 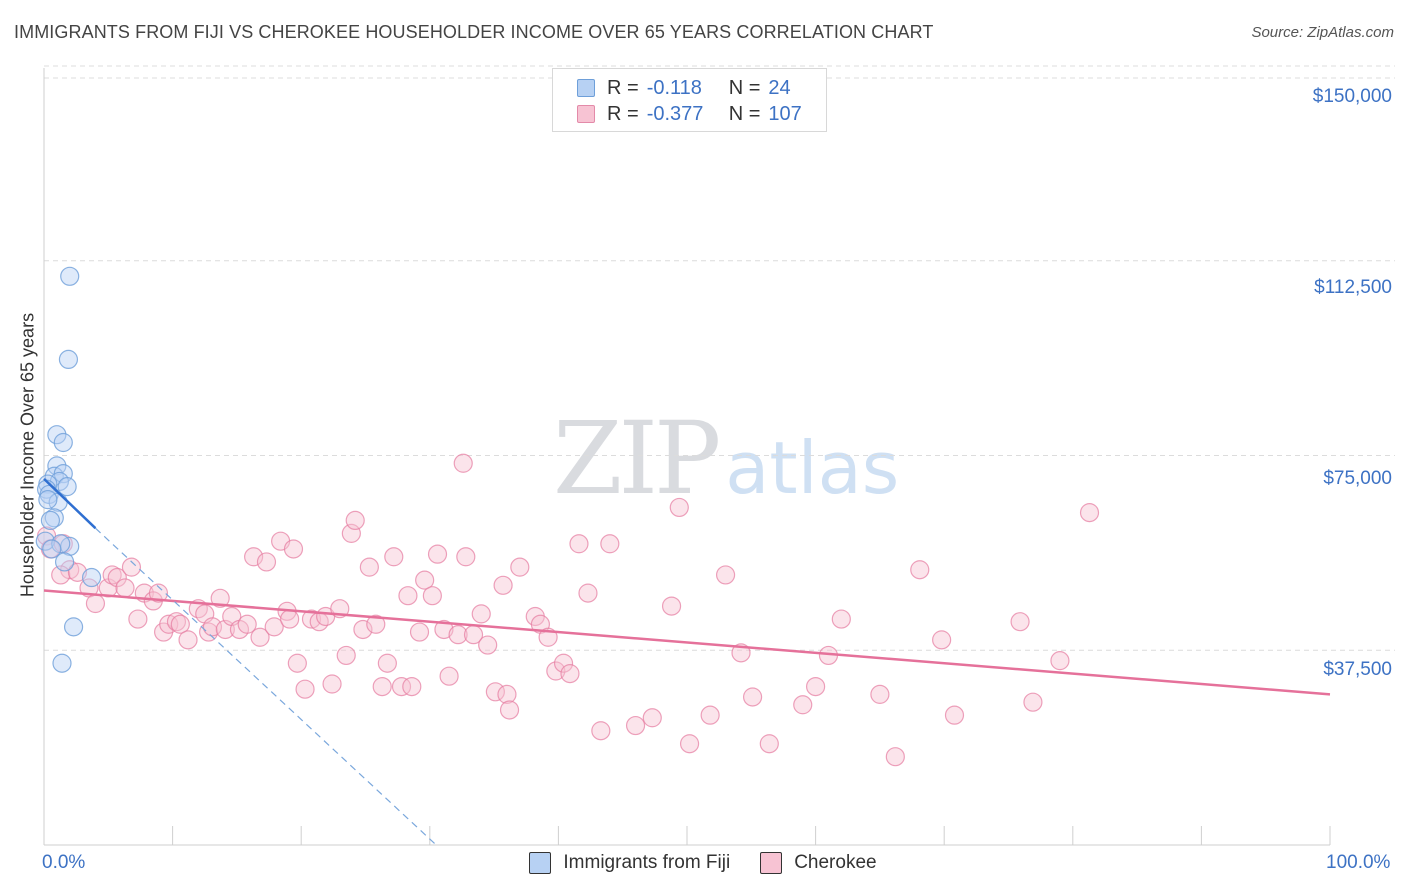 What do you see at coordinates (675, 113) in the screenshot?
I see `legend-r-value-cherokee: -0.377` at bounding box center [675, 113].